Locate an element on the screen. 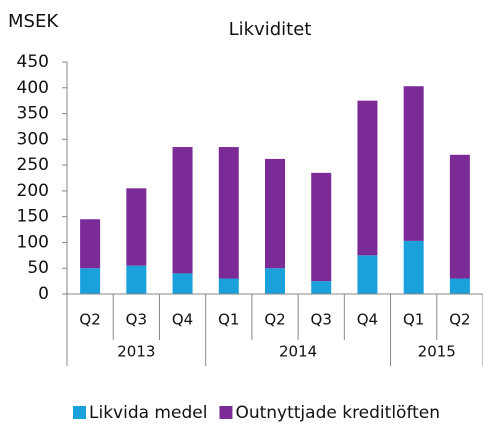 The height and width of the screenshot is (429, 483). y-tick-label: 50 is located at coordinates (38, 268).